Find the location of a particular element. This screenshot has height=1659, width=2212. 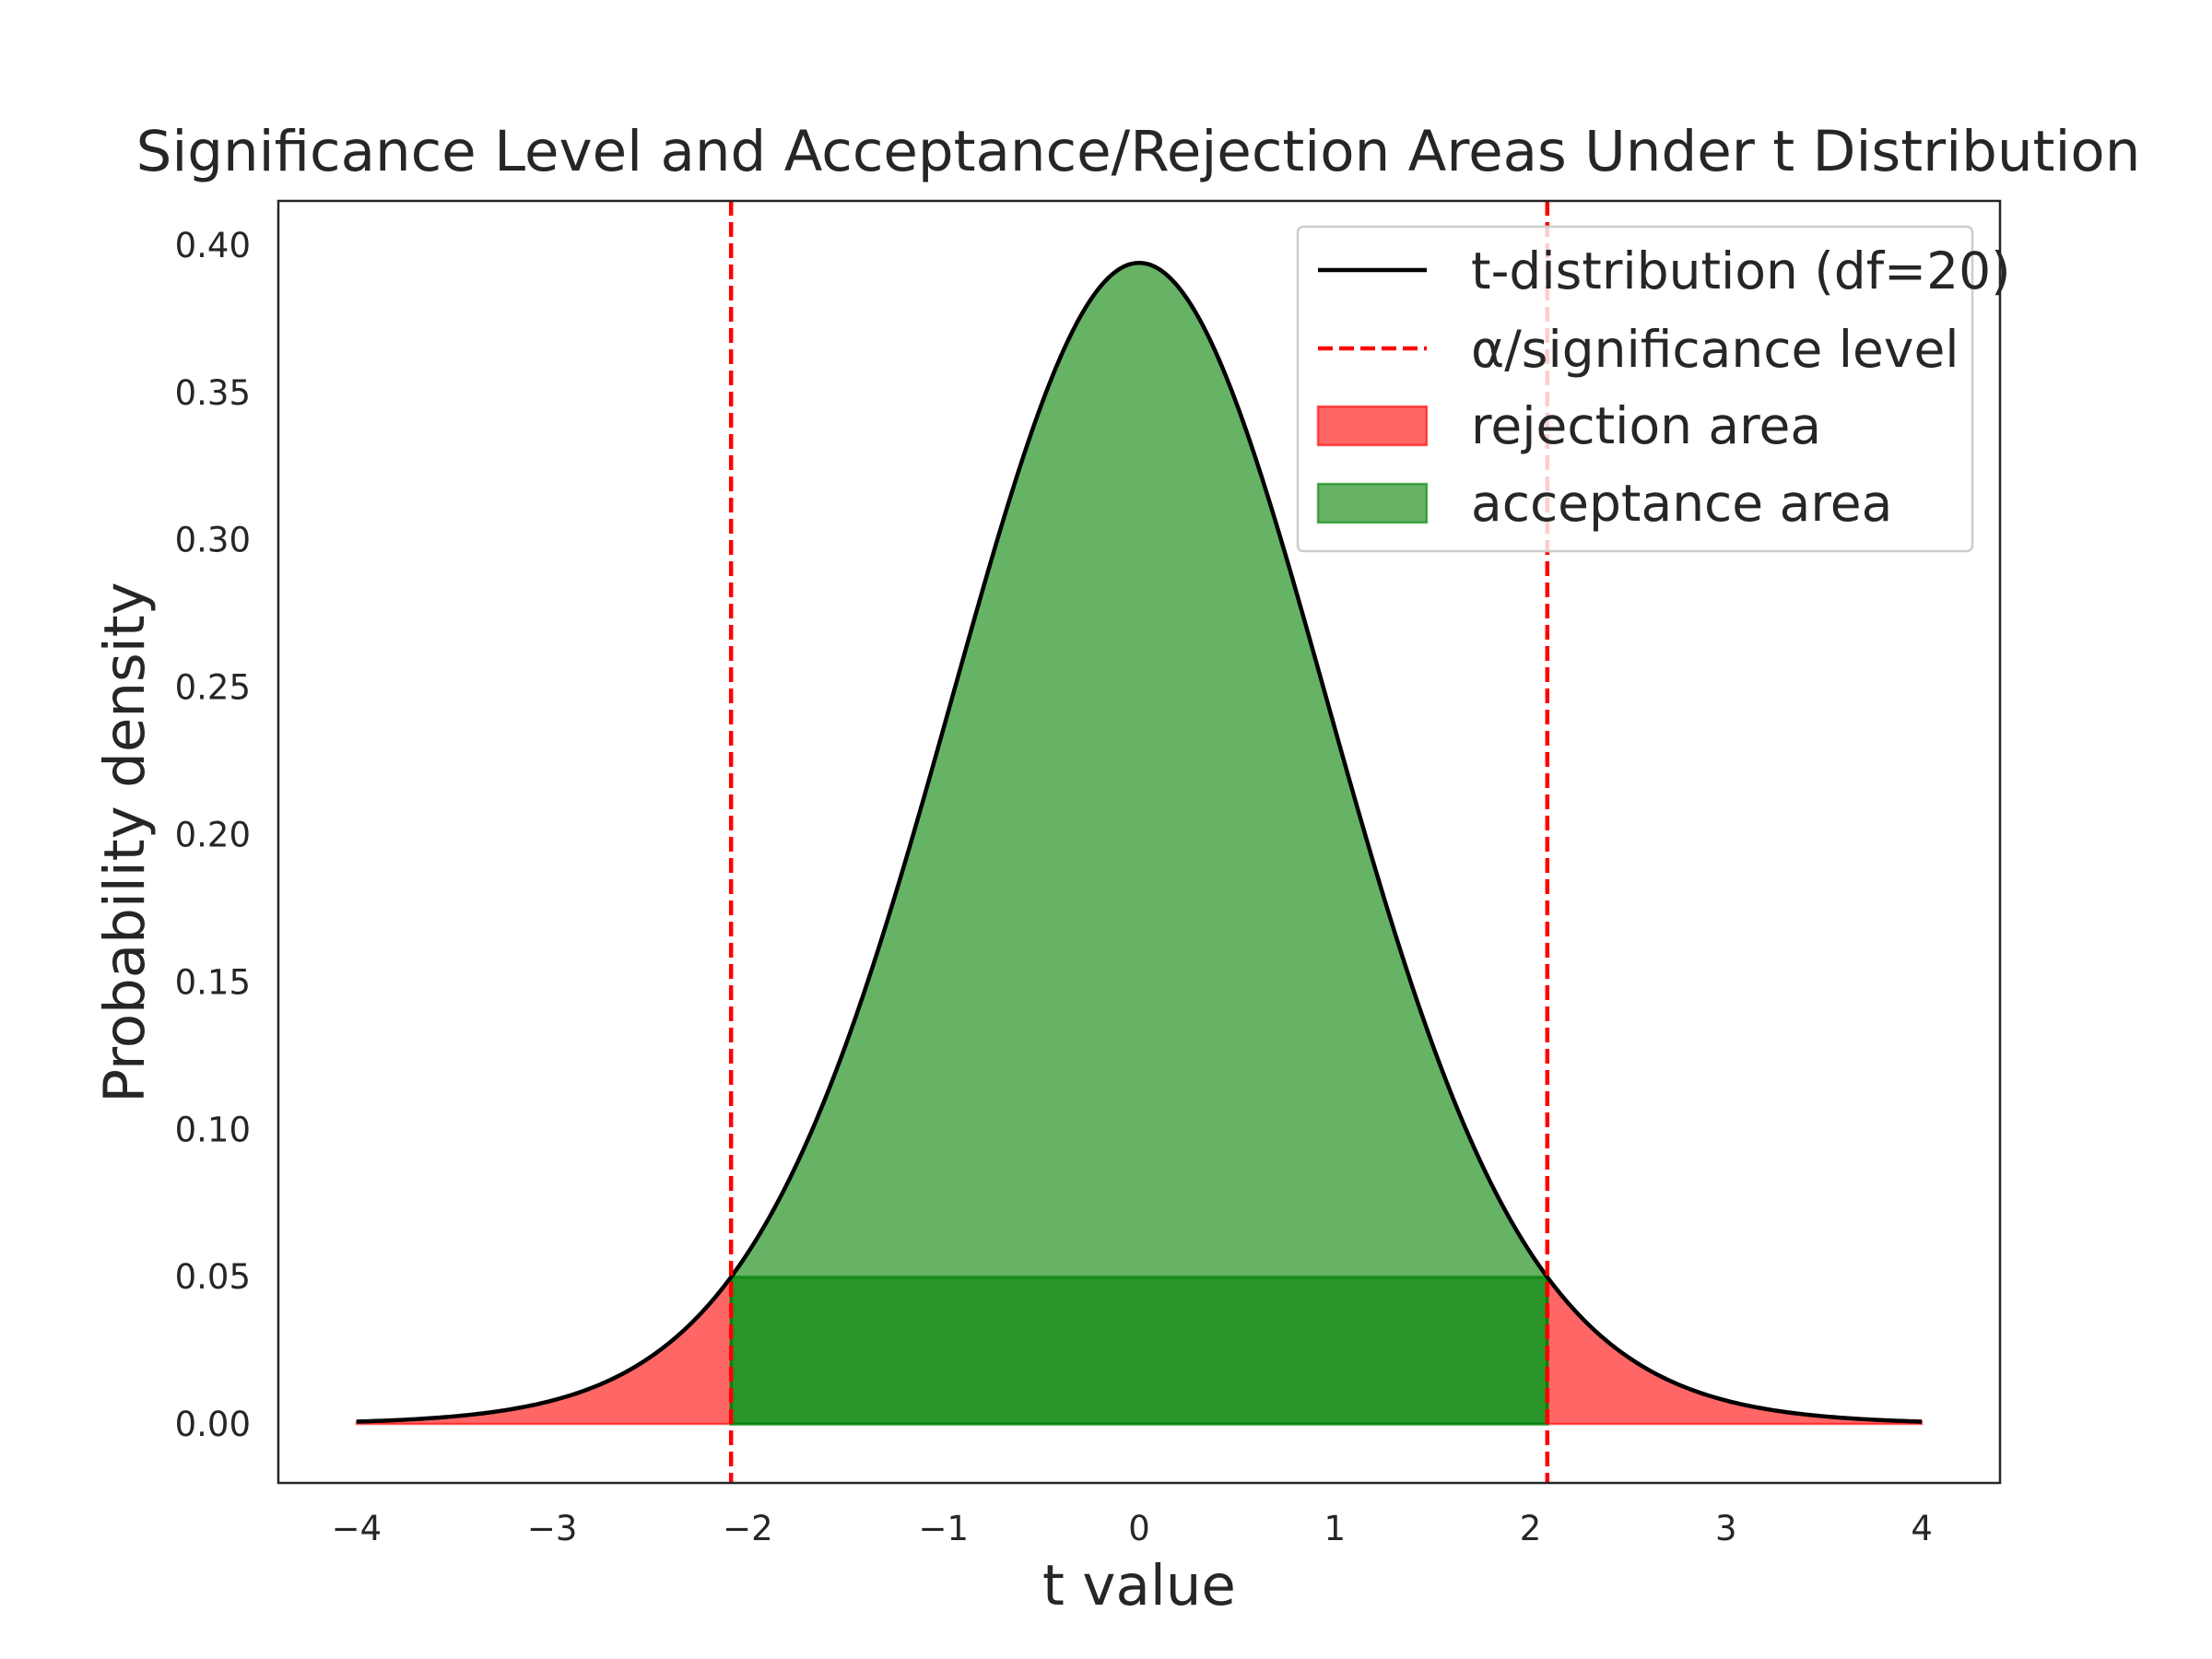

x-tick-label: 1 is located at coordinates (1335, 1528).